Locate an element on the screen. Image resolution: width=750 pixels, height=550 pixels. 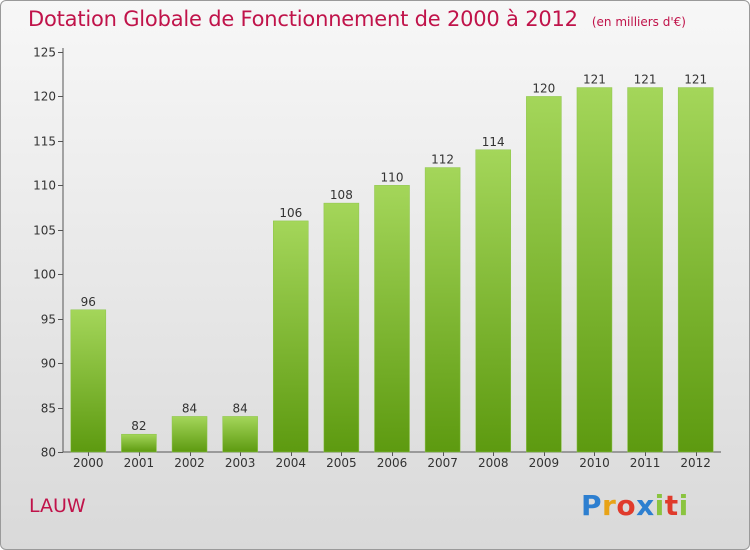
x-tick-label: 2011 is located at coordinates (645, 463).